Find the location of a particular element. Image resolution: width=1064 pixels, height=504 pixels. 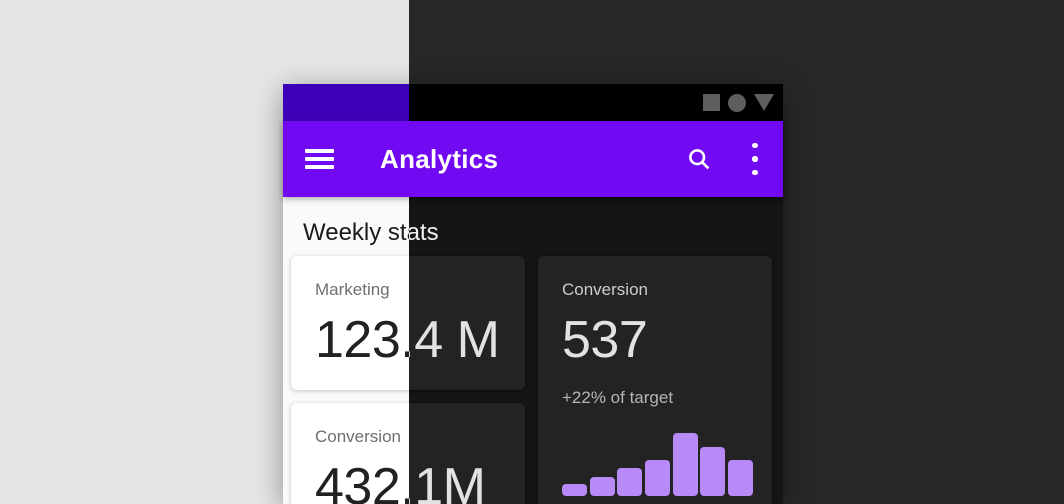

bar-chart is located at coordinates (658, 464).